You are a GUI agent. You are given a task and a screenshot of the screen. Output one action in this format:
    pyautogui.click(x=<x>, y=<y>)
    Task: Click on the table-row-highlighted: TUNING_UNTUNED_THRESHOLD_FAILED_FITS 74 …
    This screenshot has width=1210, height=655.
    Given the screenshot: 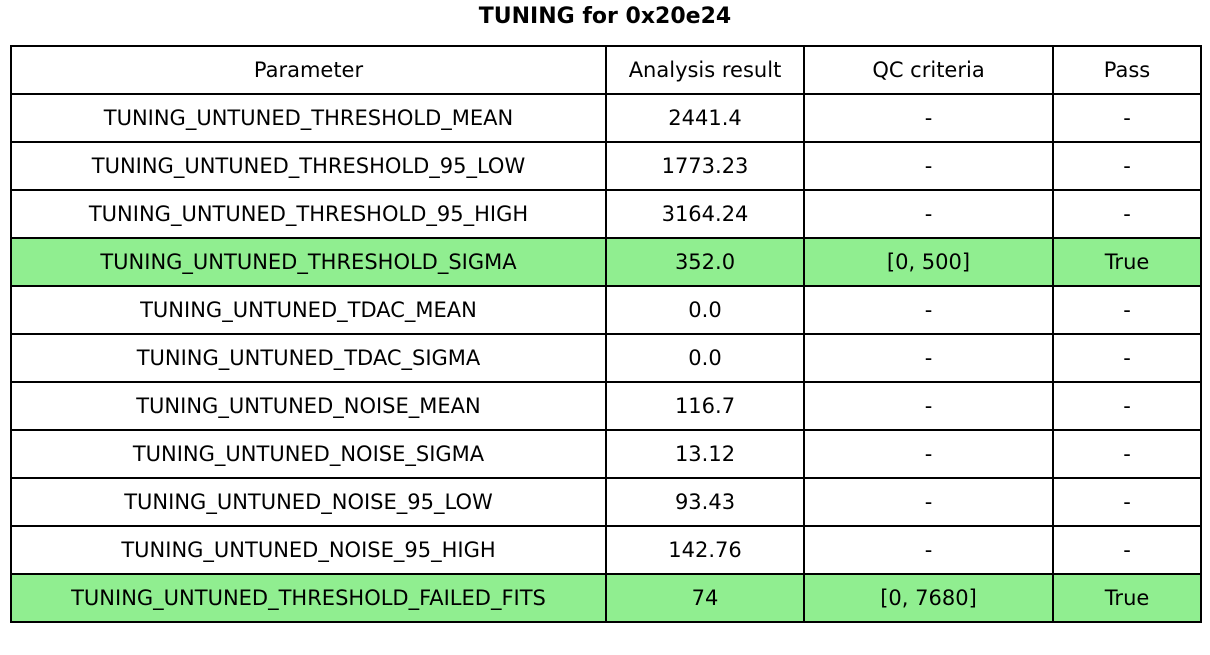 What is the action you would take?
    pyautogui.click(x=606, y=598)
    